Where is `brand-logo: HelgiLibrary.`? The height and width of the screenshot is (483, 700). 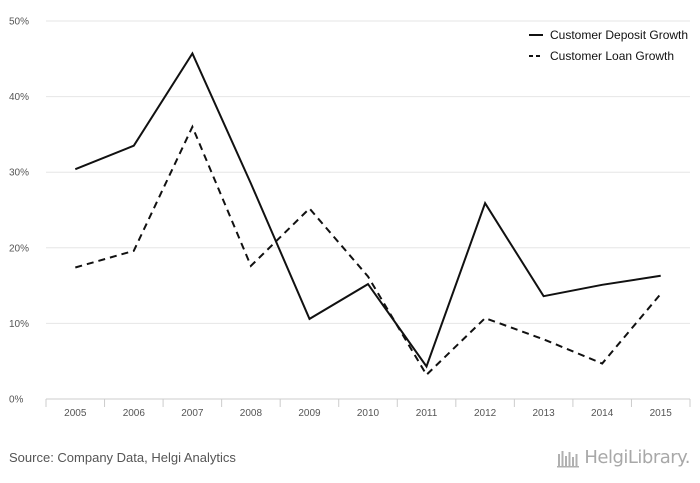 brand-logo: HelgiLibrary. is located at coordinates (623, 457).